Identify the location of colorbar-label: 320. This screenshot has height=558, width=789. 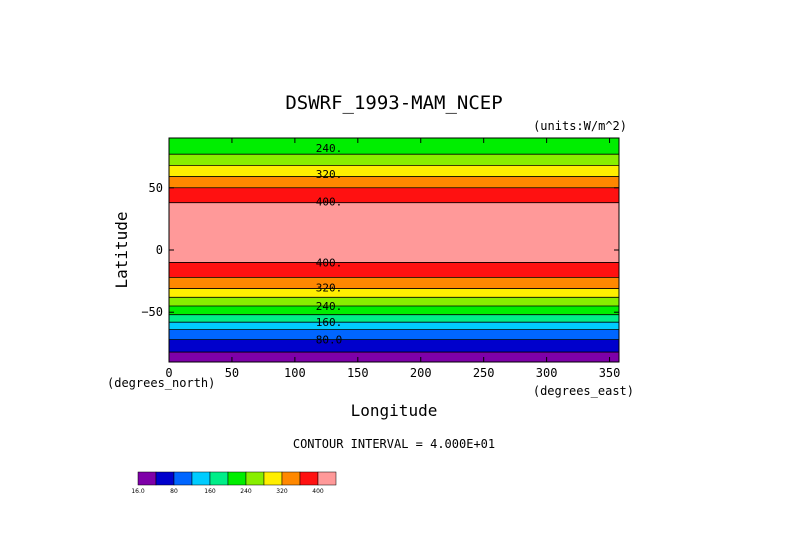
(282, 491).